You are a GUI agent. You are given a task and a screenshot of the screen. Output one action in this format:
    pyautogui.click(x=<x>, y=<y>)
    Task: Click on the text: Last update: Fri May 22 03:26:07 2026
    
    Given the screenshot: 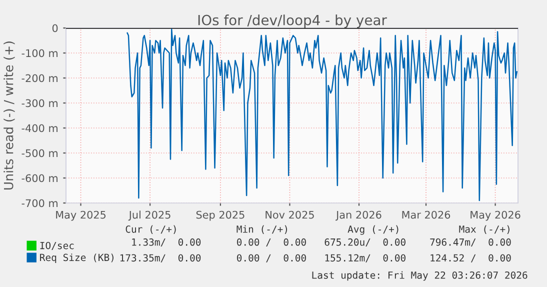 What is the action you would take?
    pyautogui.click(x=420, y=276)
    